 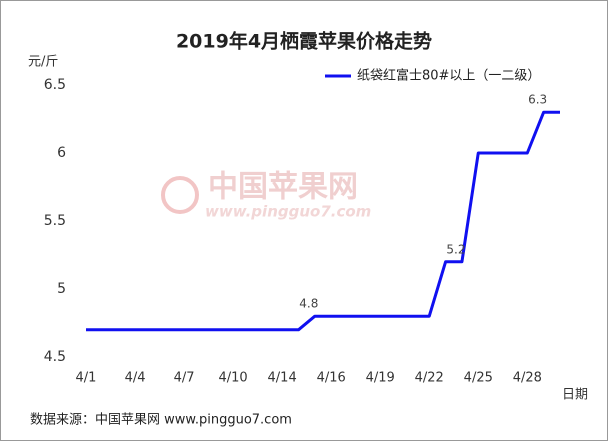 What do you see at coordinates (184, 378) in the screenshot?
I see `x-tick-label: 4/7` at bounding box center [184, 378].